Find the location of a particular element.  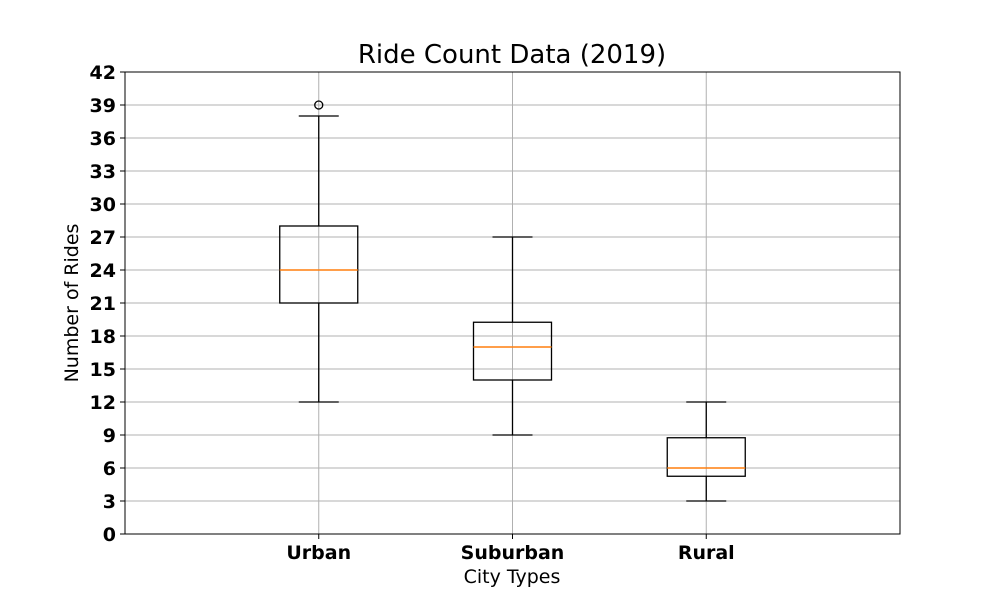

x-tick-label: Urban is located at coordinates (318, 553).